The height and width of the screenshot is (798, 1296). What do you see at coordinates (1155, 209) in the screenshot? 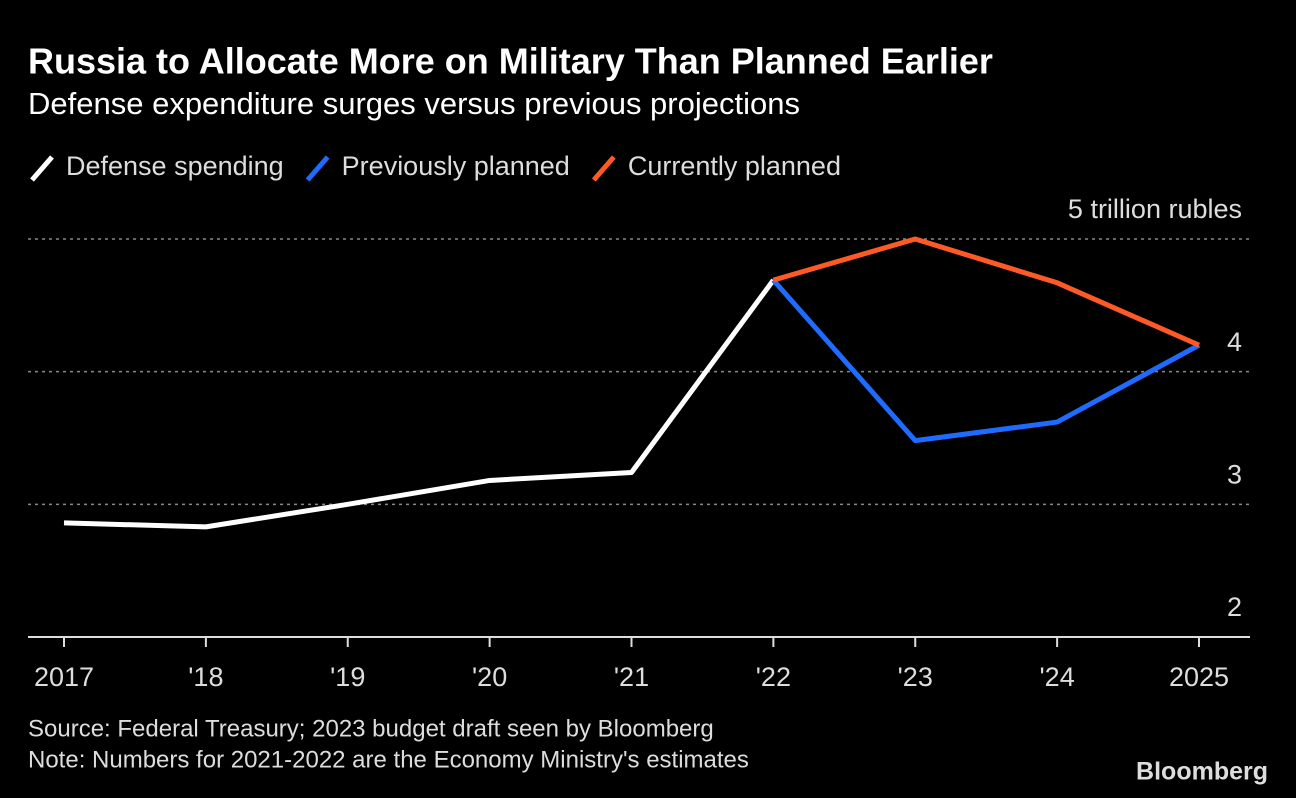
I see `y-tick-label: 5 trillion rubles` at bounding box center [1155, 209].